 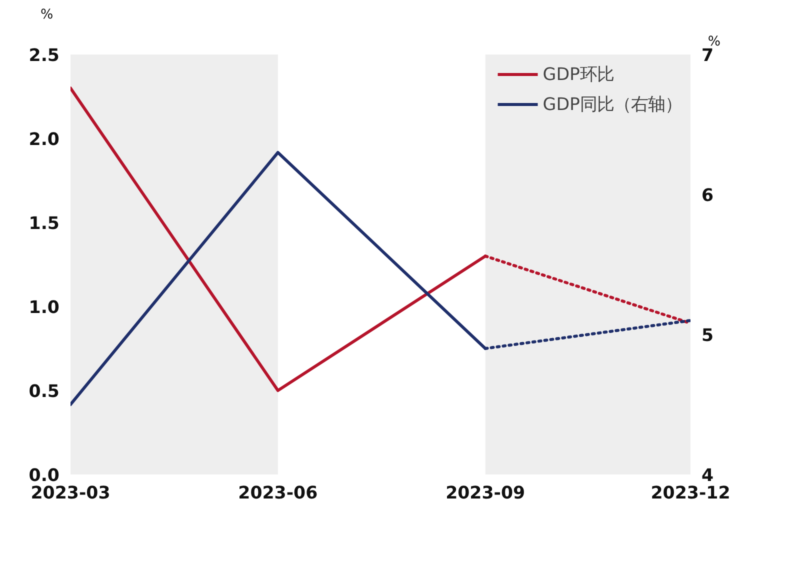 What do you see at coordinates (44, 476) in the screenshot?
I see `y-tick-label: 0.0` at bounding box center [44, 476].